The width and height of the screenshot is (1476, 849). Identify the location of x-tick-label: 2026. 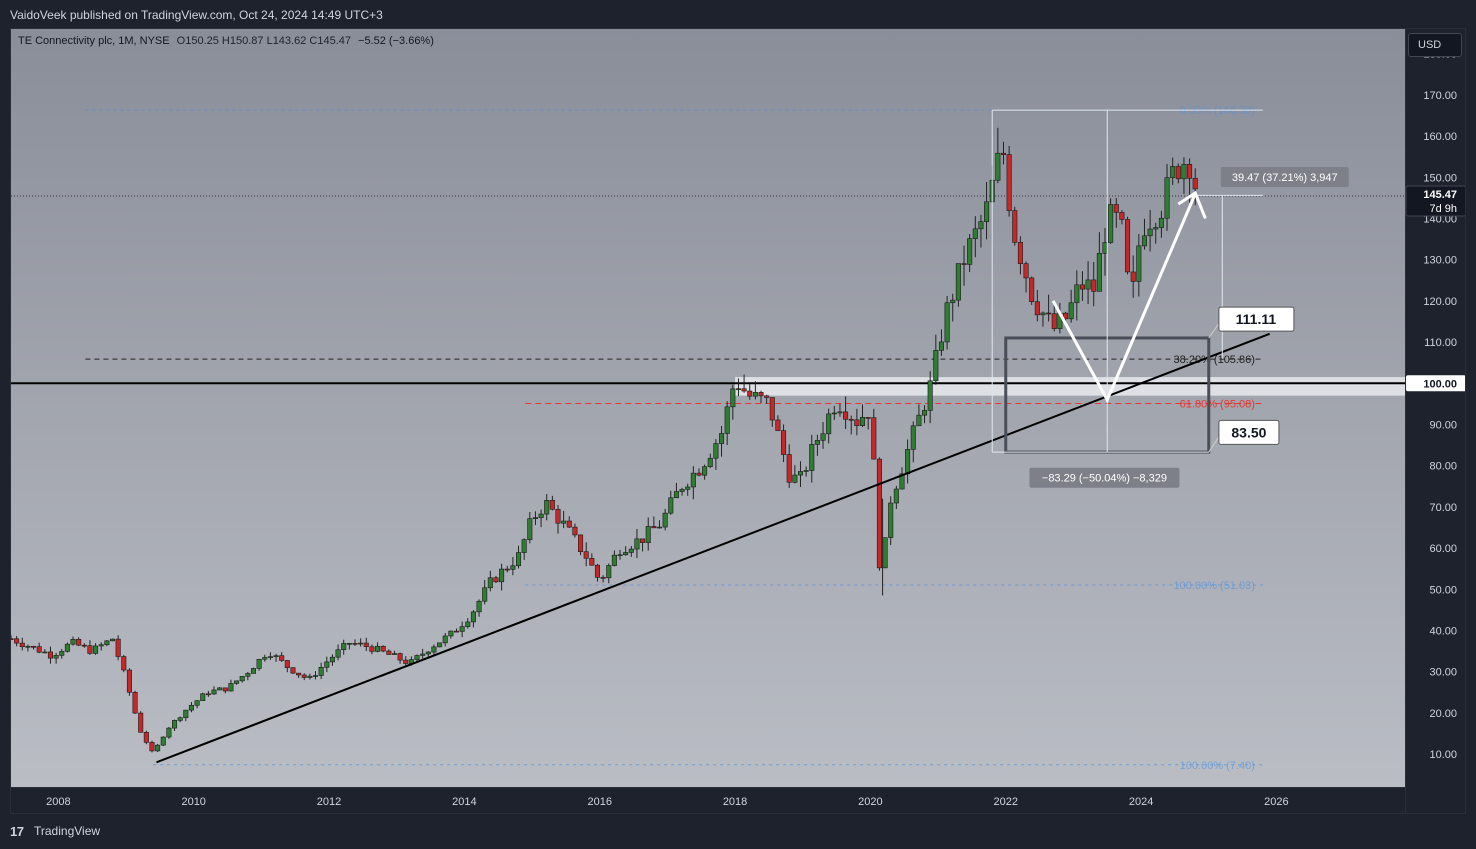
(1276, 802).